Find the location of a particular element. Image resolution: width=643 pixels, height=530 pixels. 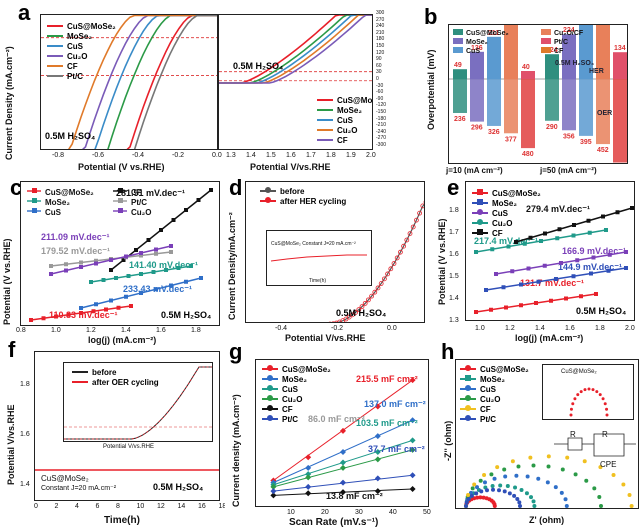

panel-h-legend-label: MoSe₂ is located at coordinates (492, 379).